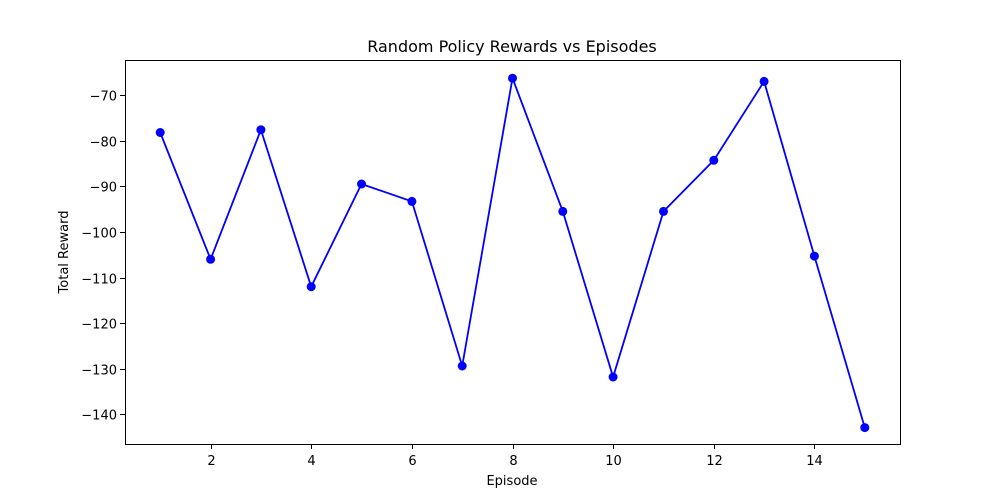  I want to click on y-tick-label: −70, so click(103, 97).